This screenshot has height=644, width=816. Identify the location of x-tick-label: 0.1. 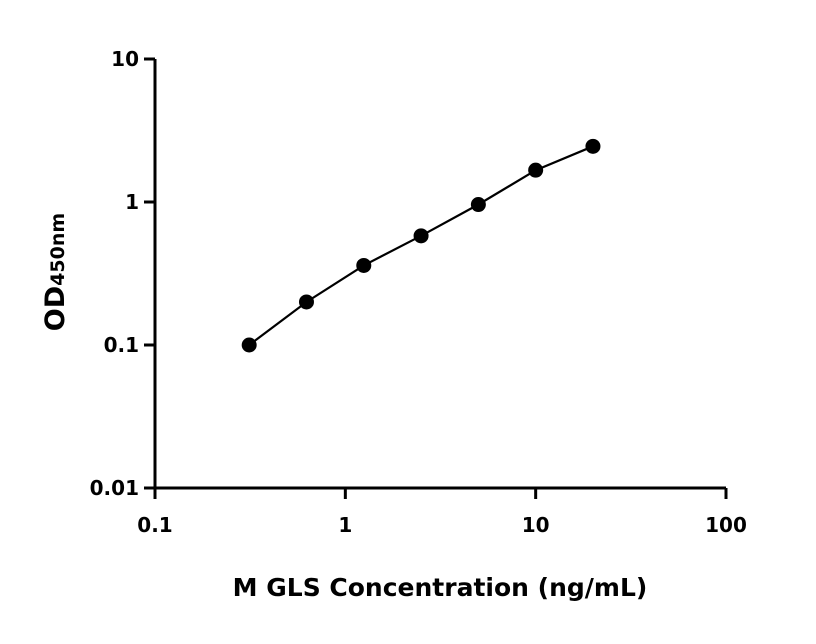
(154, 525).